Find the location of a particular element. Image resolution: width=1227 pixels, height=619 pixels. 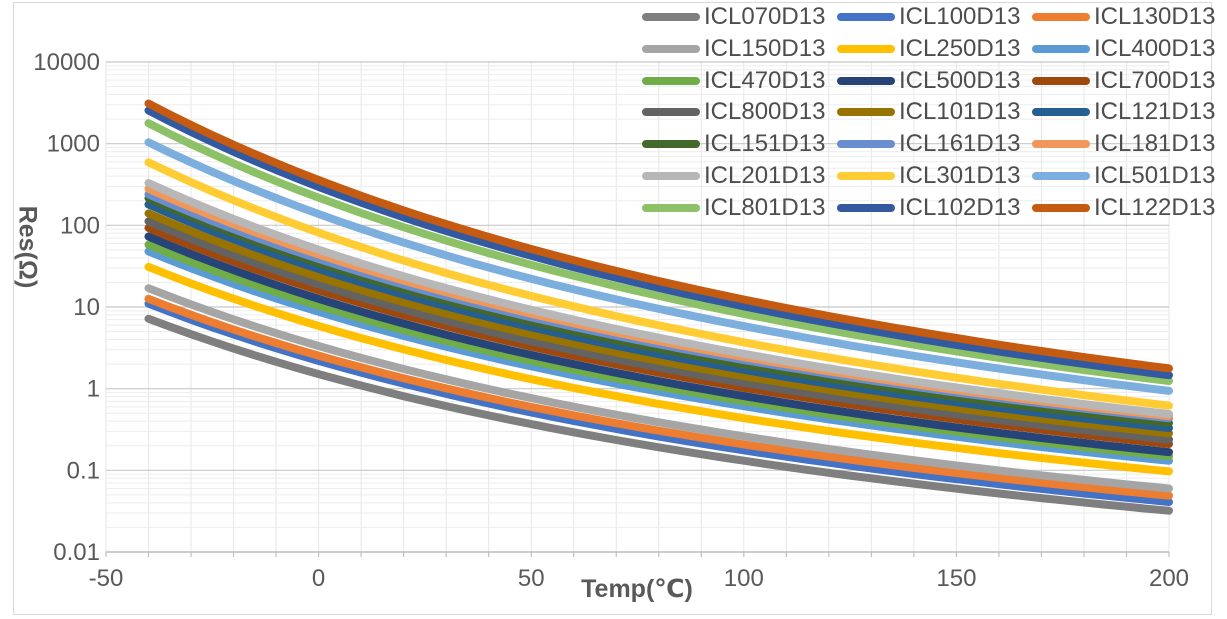

x-axis-tick-label: 150 is located at coordinates (956, 578).